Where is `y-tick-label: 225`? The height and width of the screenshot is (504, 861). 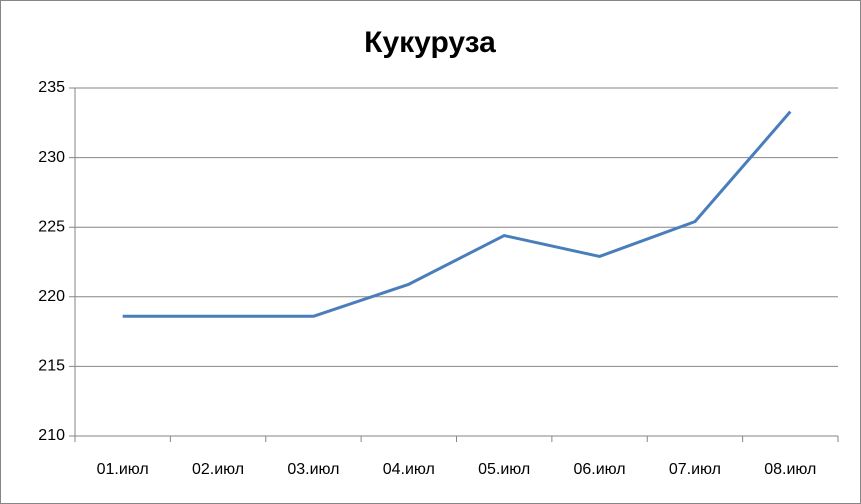
y-tick-label: 225 is located at coordinates (51, 226).